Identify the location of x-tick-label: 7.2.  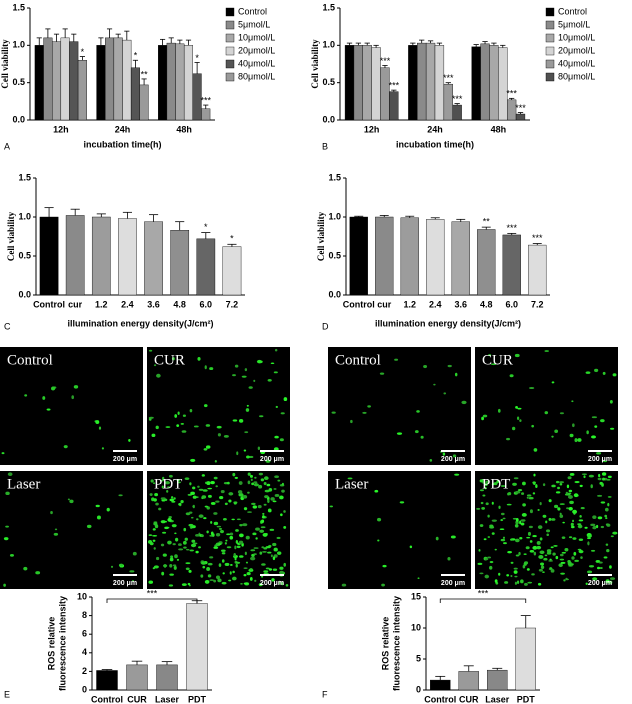
(232, 304).